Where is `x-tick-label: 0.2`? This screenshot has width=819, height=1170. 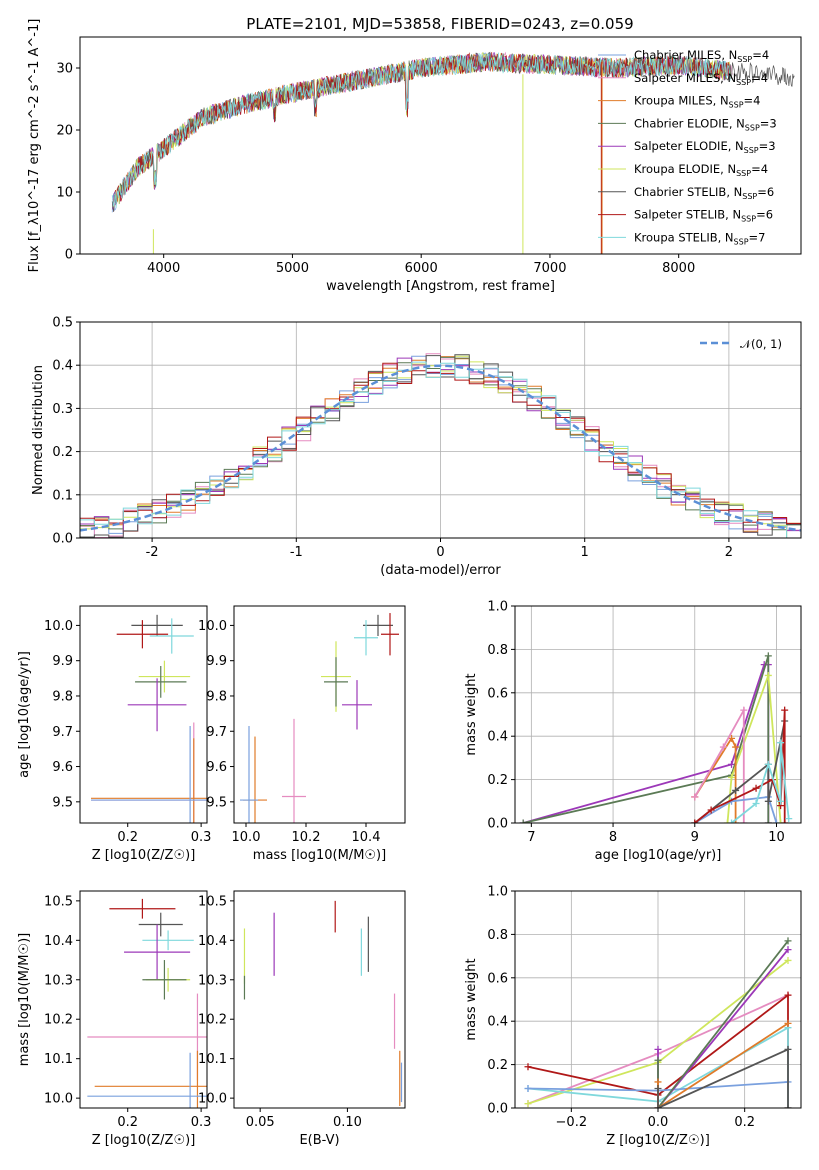 x-tick-label: 0.2 is located at coordinates (127, 1122).